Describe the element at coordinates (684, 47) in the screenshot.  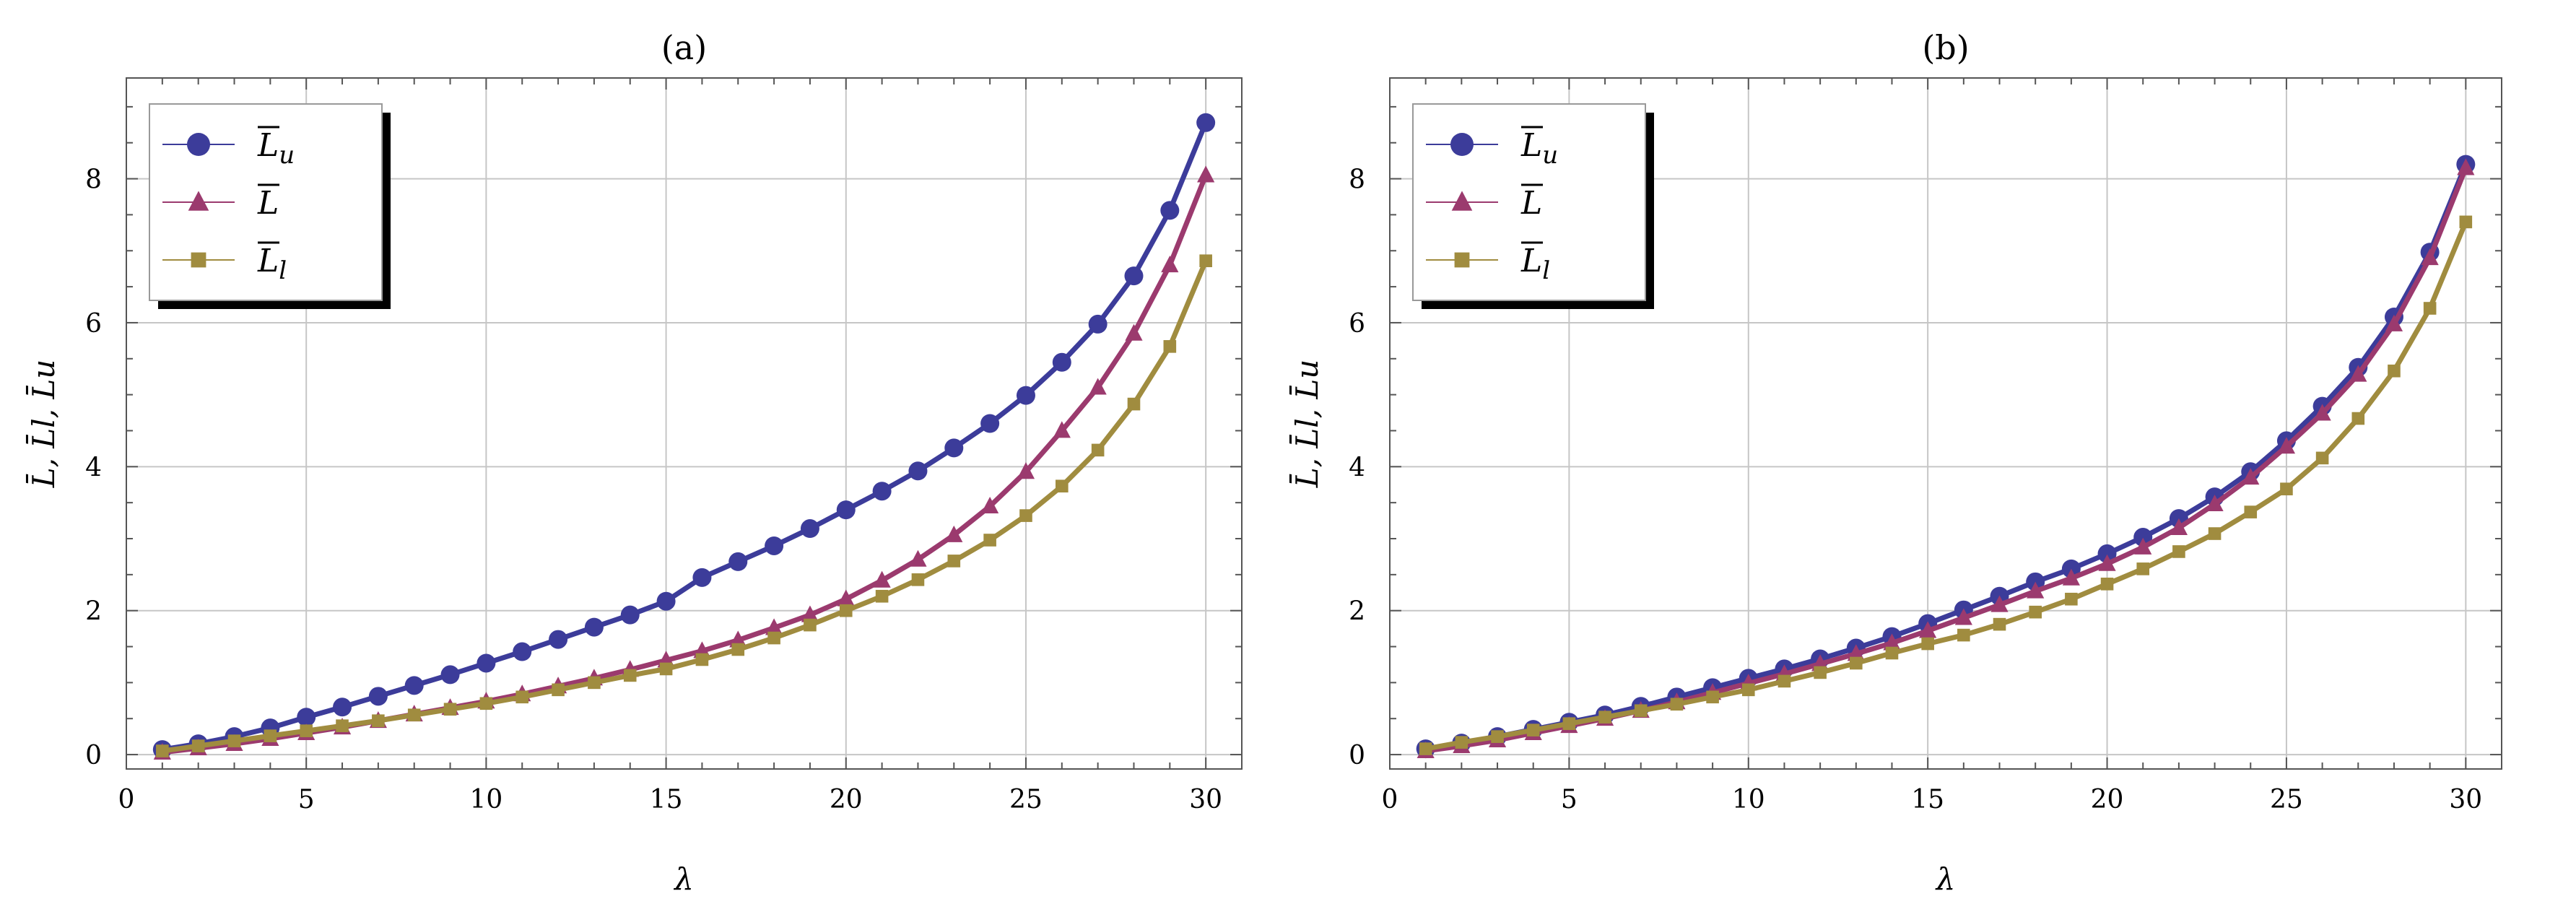
I see `panel-title: (a)` at that location.